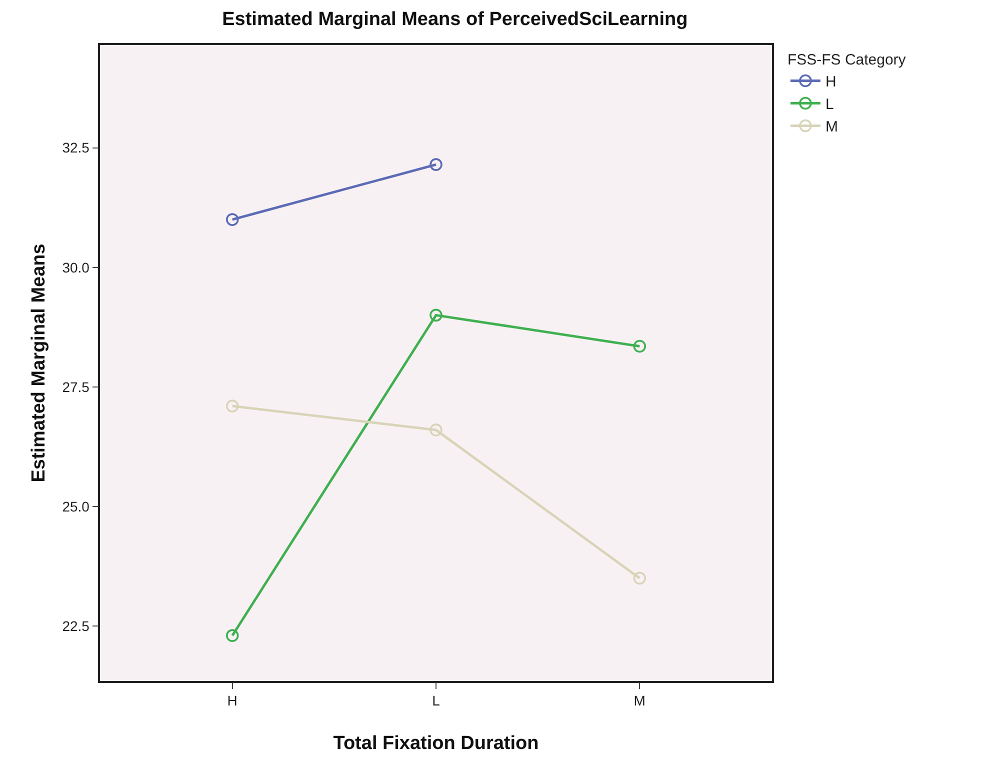  I want to click on legend-title: FSS-FS Category, so click(846, 60).